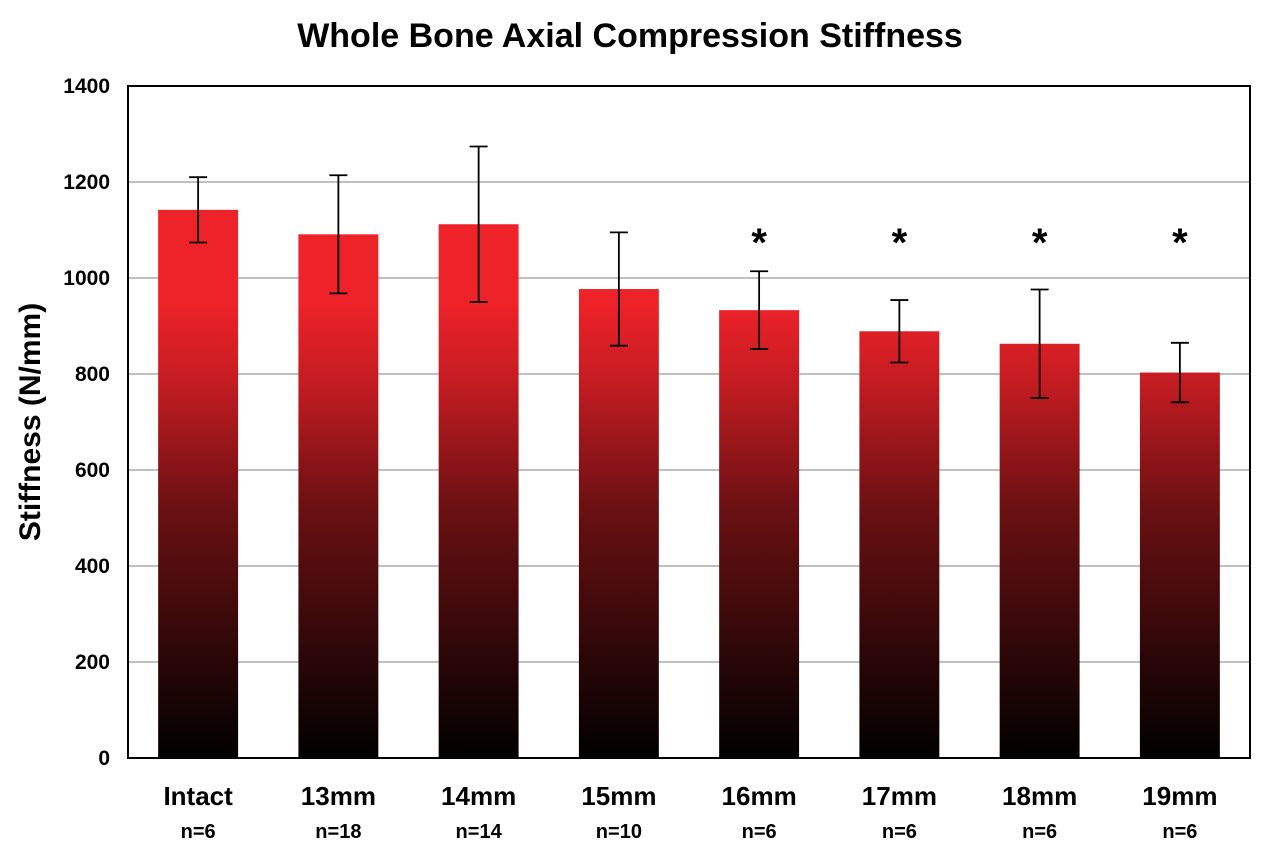  Describe the element at coordinates (1039, 796) in the screenshot. I see `x-category-label: 18mm` at that location.